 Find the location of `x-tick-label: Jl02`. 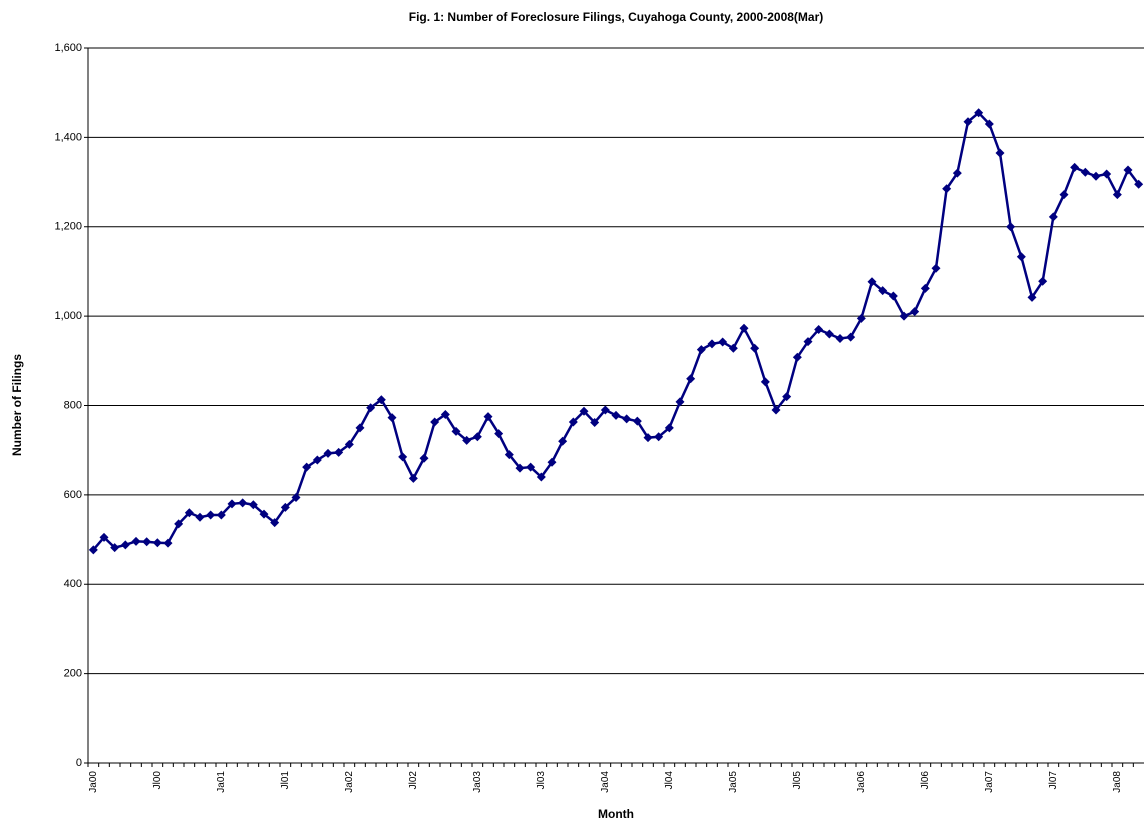

x-tick-label: Jl02 is located at coordinates (413, 780).